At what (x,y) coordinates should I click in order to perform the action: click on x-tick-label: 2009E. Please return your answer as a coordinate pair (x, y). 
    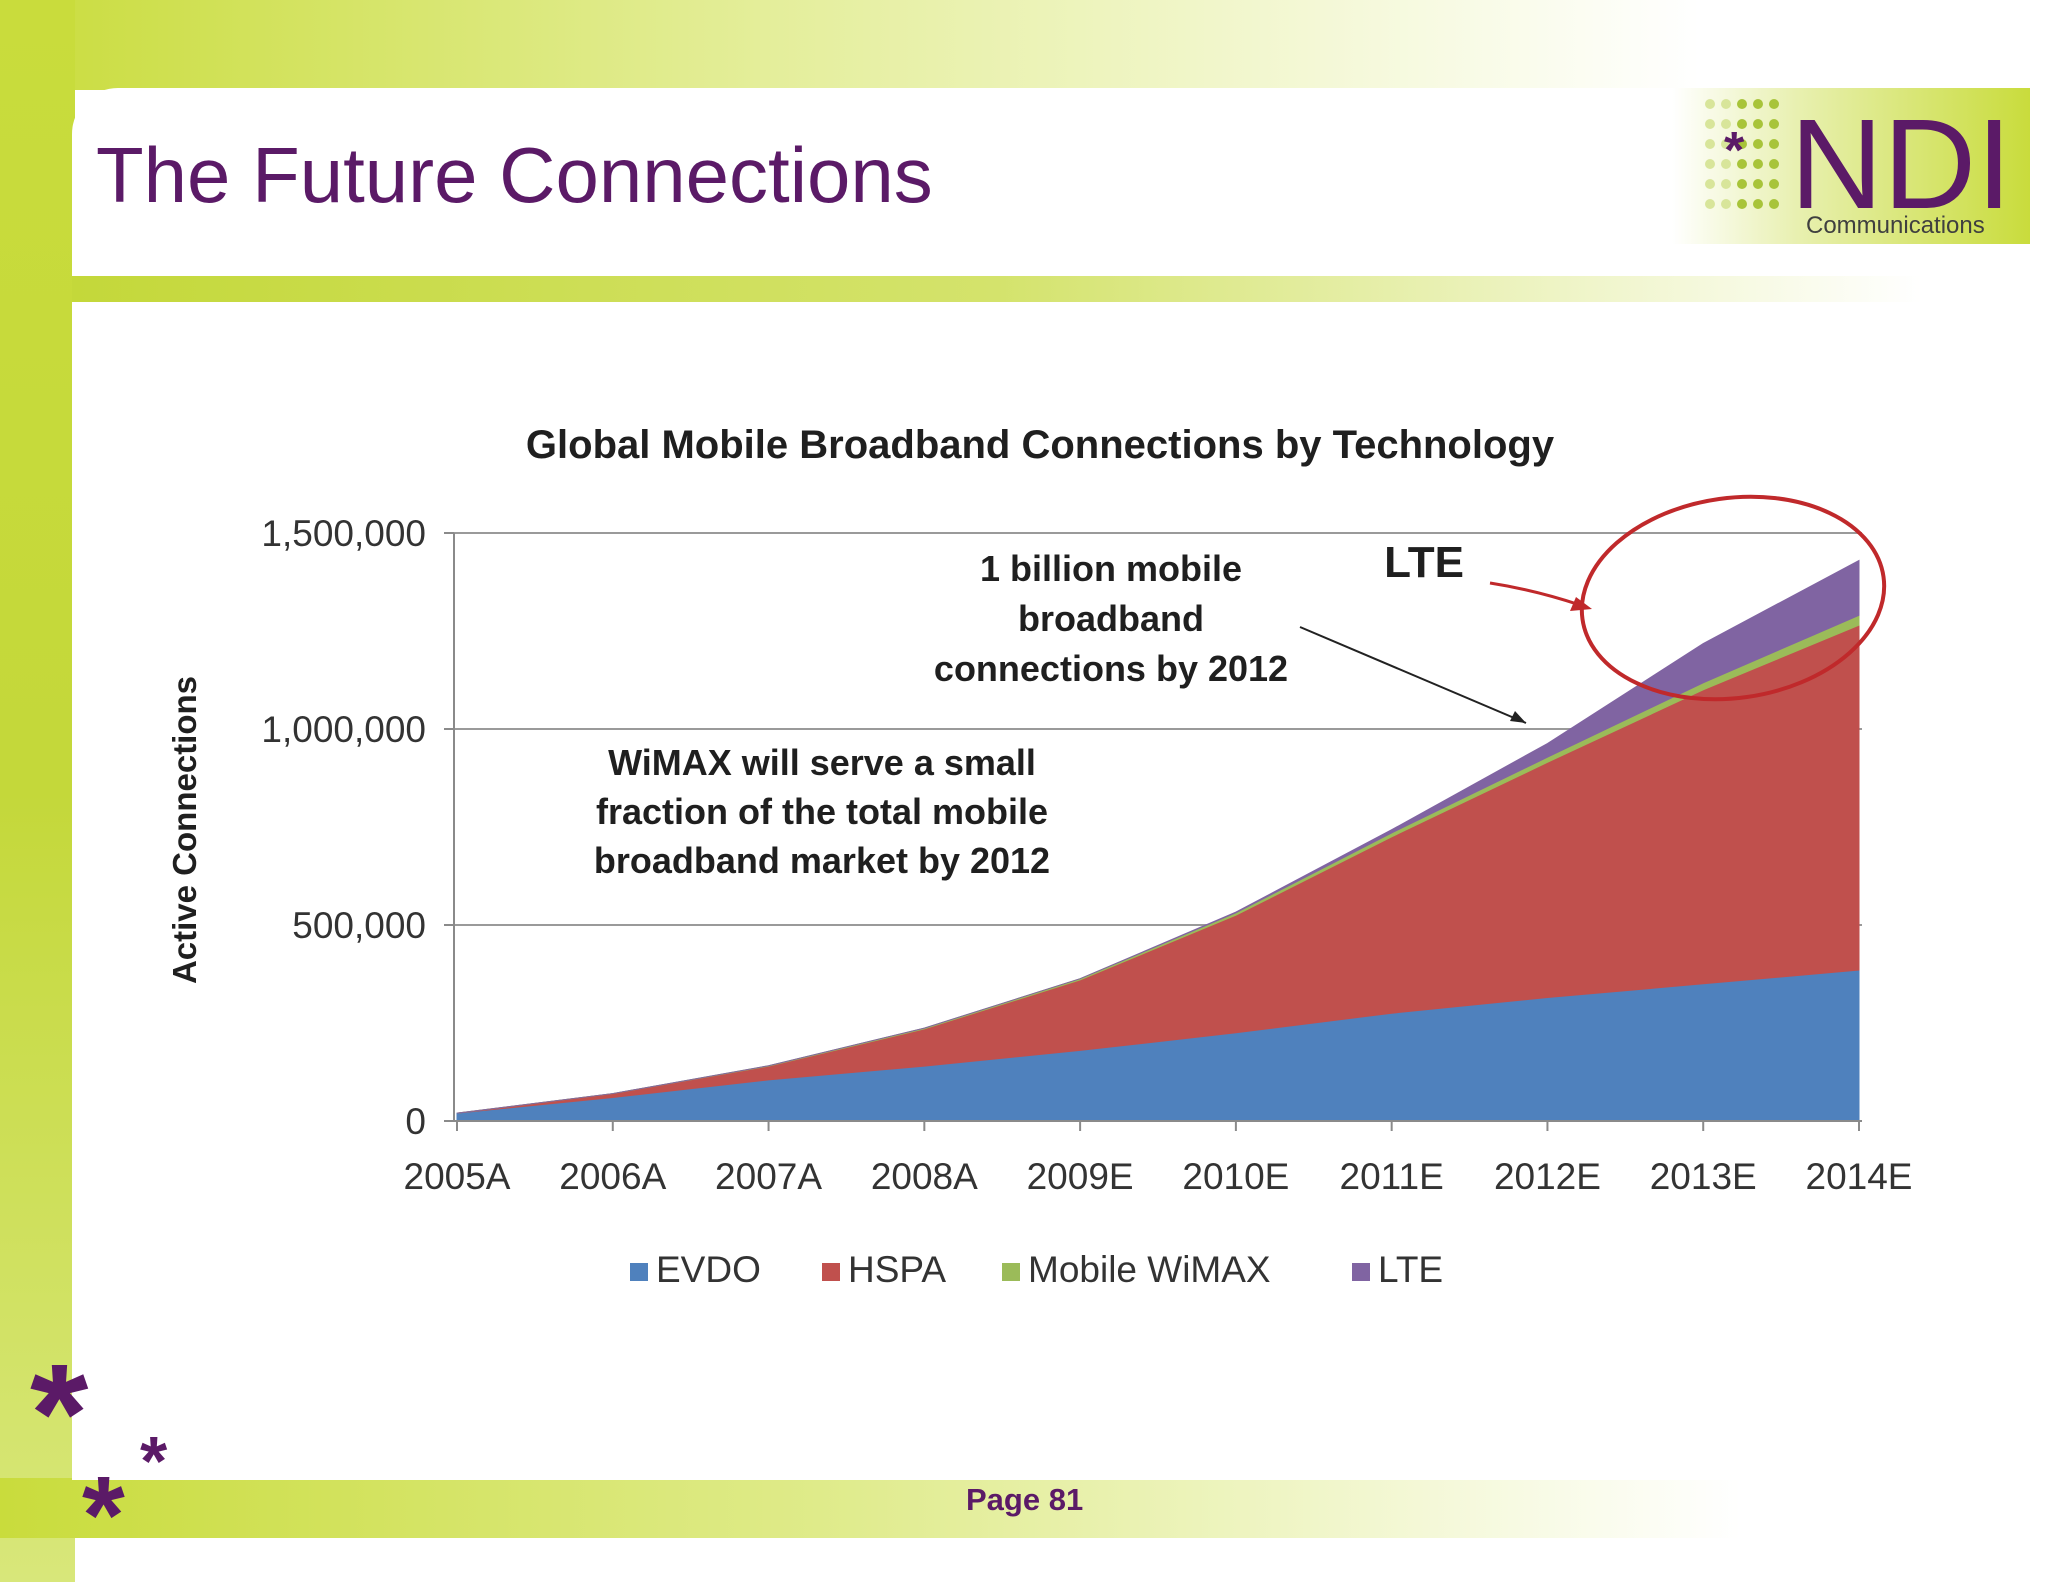
    Looking at the image, I should click on (1080, 1176).